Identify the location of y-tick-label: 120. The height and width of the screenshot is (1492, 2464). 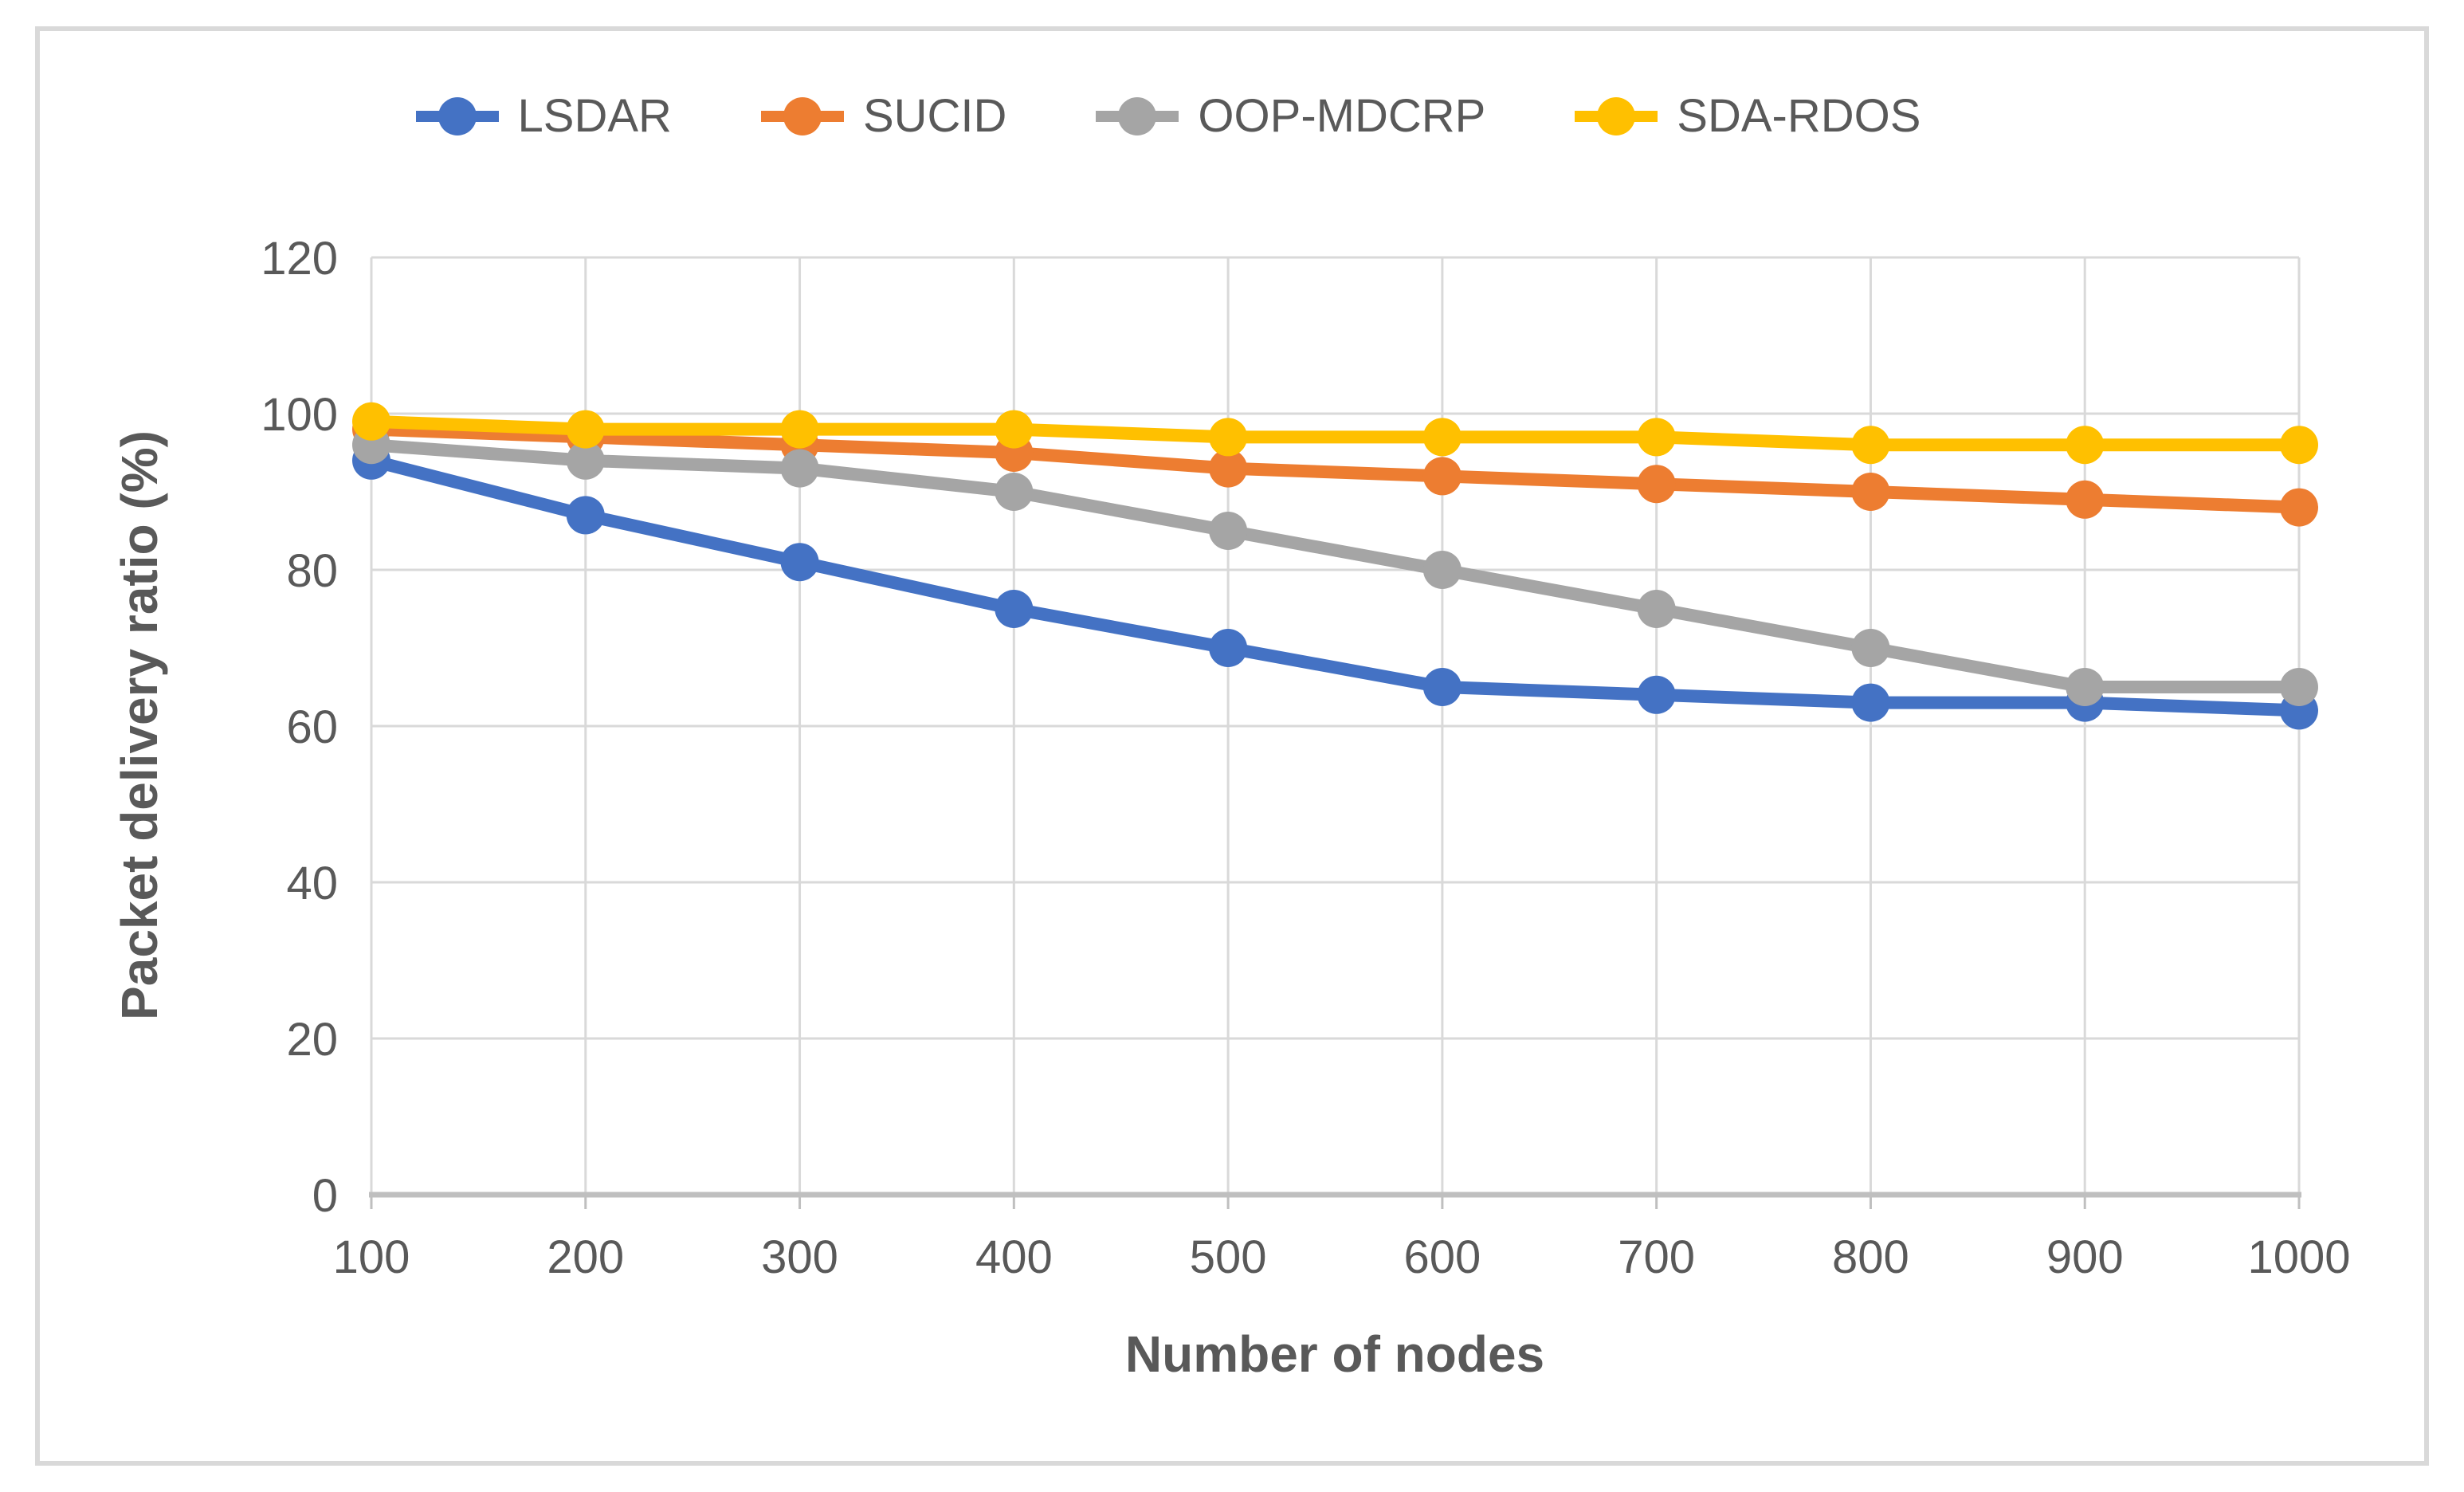
(299, 259).